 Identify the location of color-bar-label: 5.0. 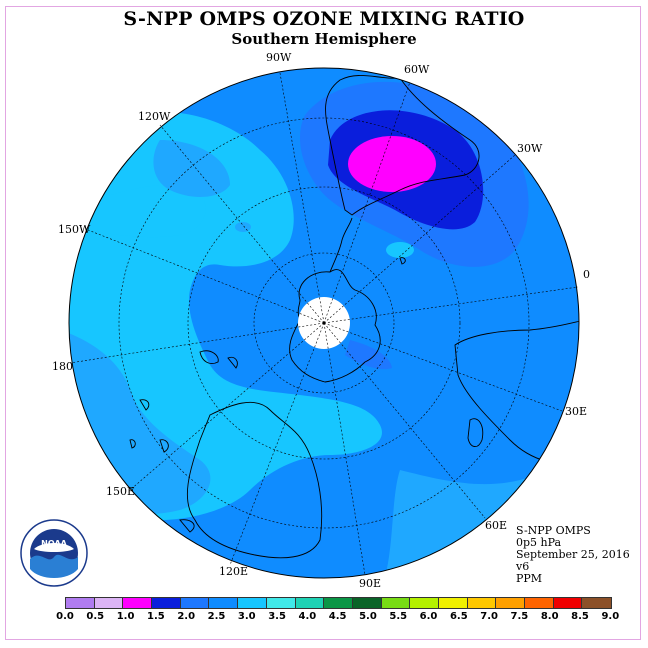
(368, 616).